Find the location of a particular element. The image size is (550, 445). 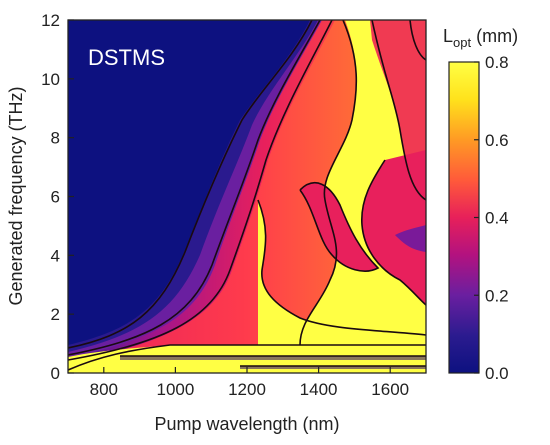

colorbar-tick-label: 0.4 is located at coordinates (497, 218).